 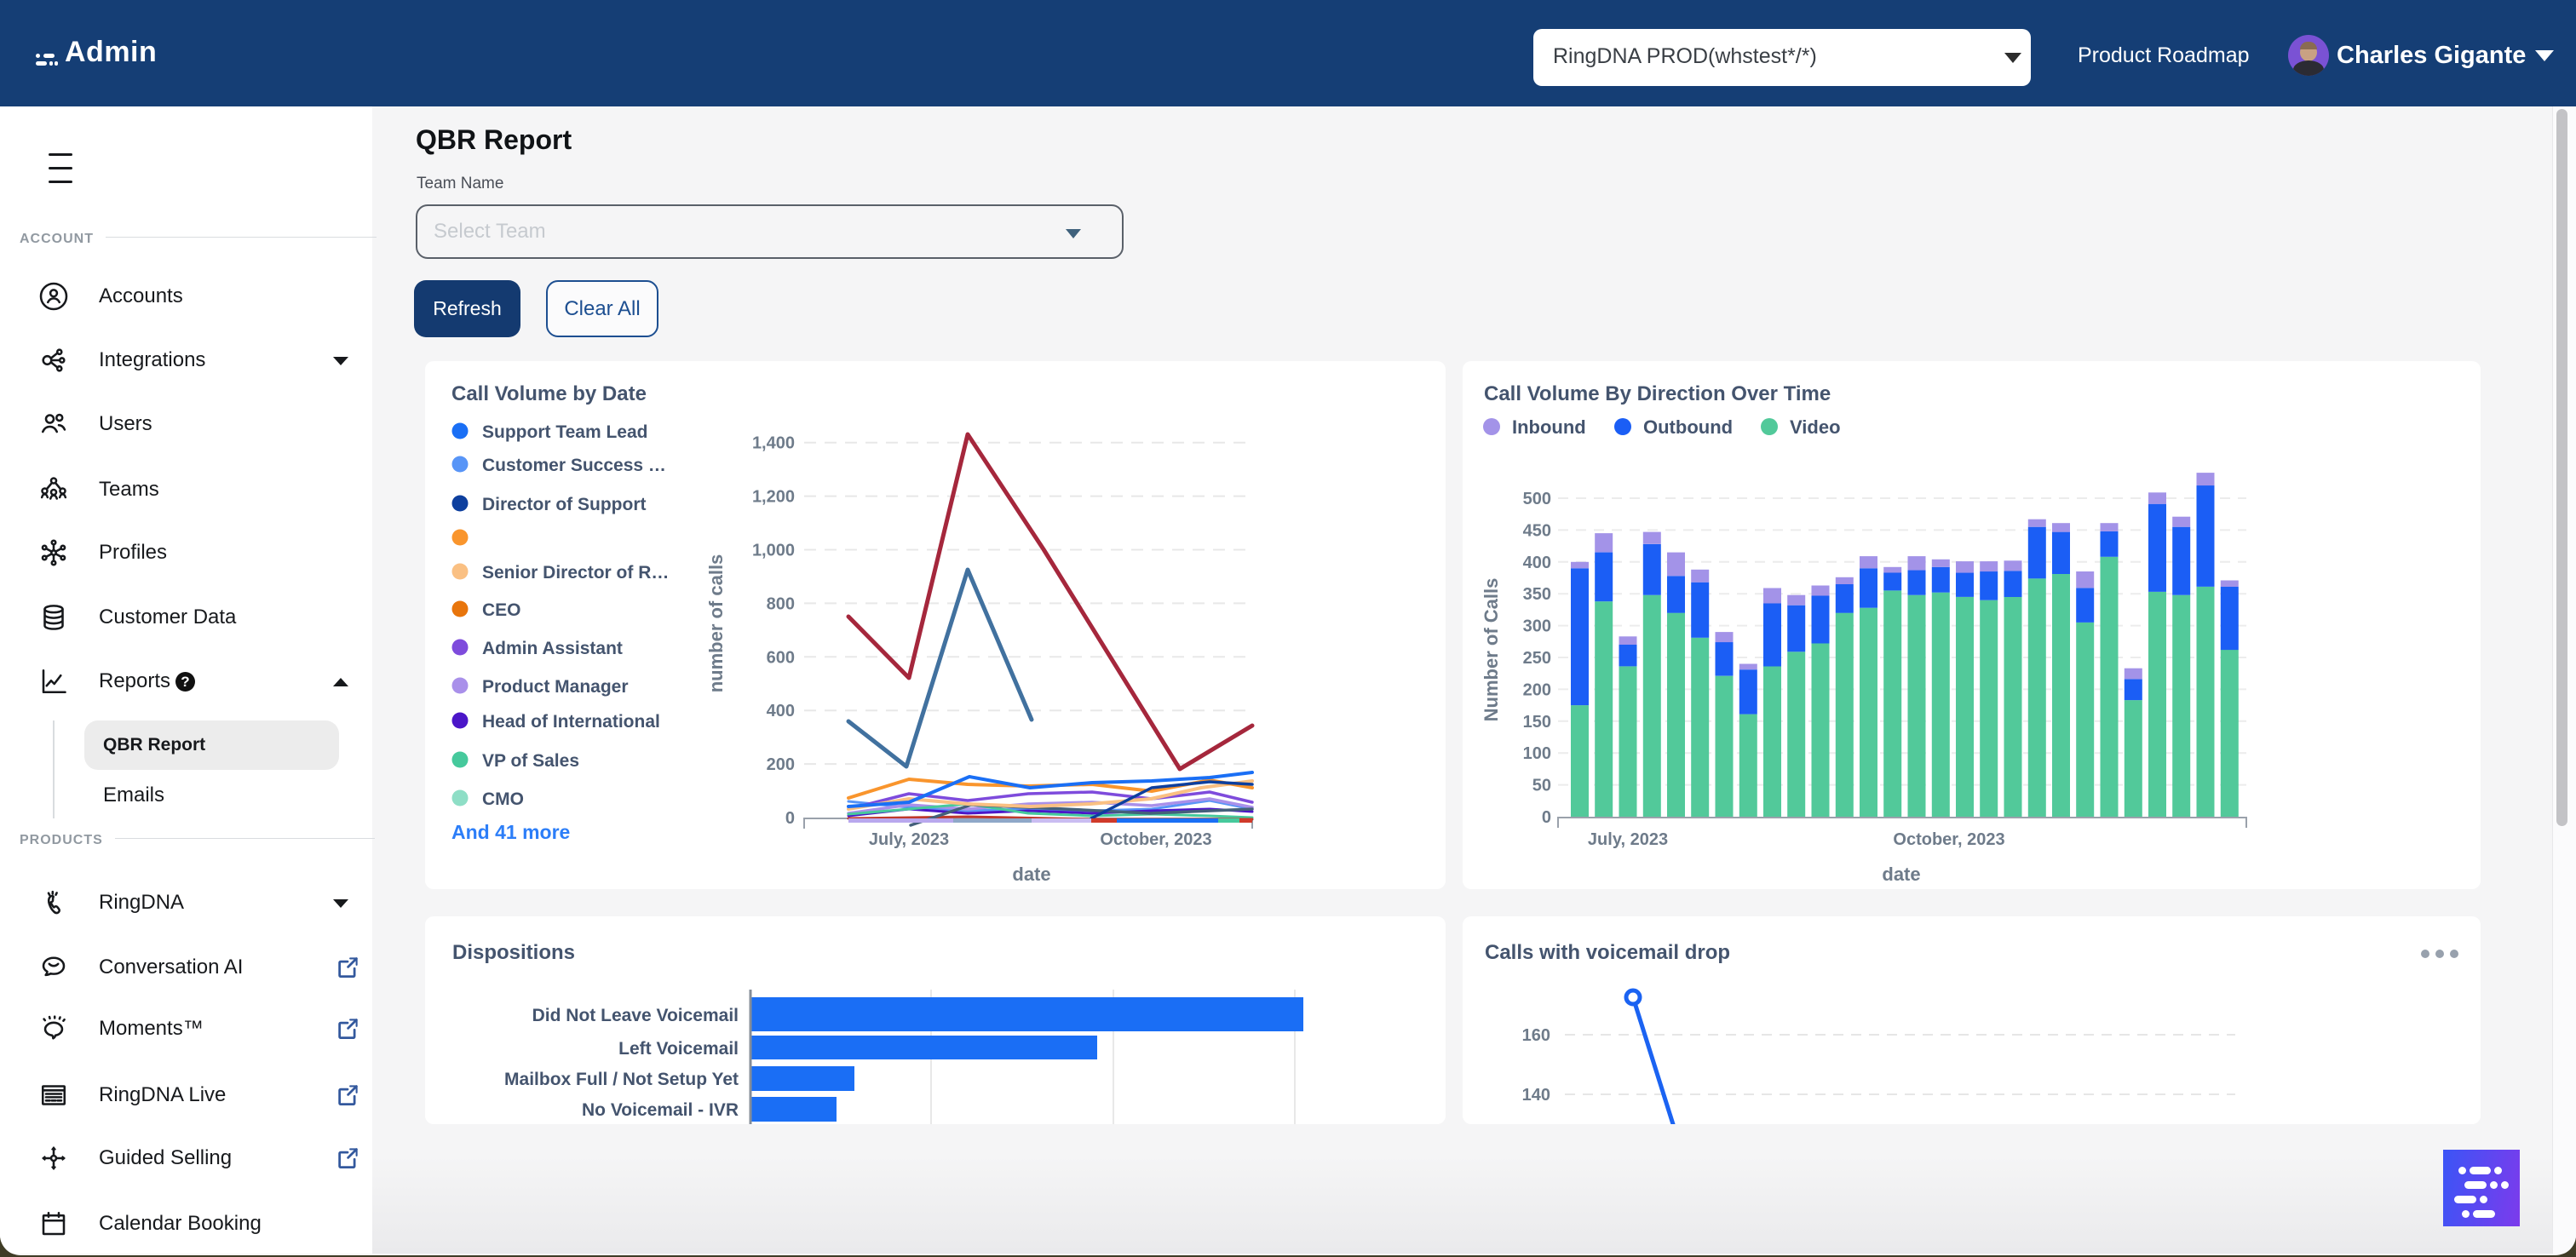 I want to click on svg-text:Call Volume By Direction Over: Call Volume By Direction Over Time, so click(x=1657, y=393).